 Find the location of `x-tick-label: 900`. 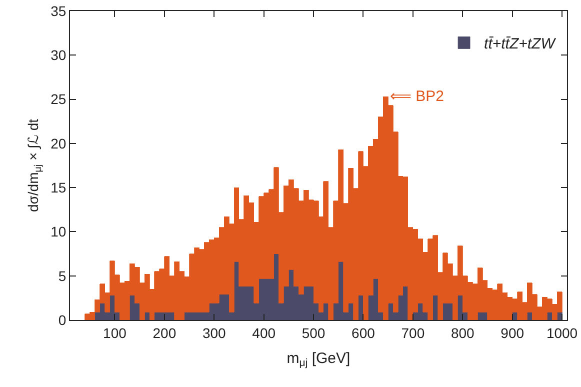

x-tick-label: 900 is located at coordinates (512, 332).